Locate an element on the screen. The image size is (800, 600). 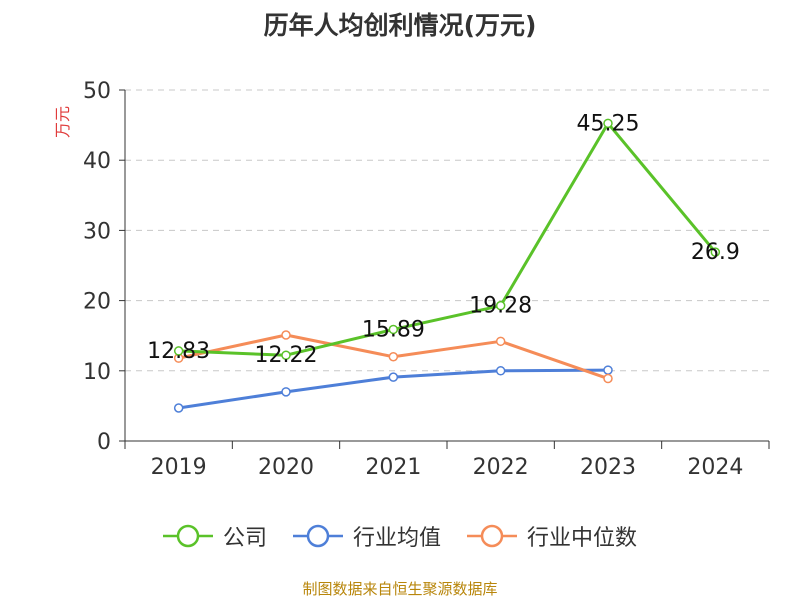
y-tick-label: 30 is located at coordinates (97, 231).